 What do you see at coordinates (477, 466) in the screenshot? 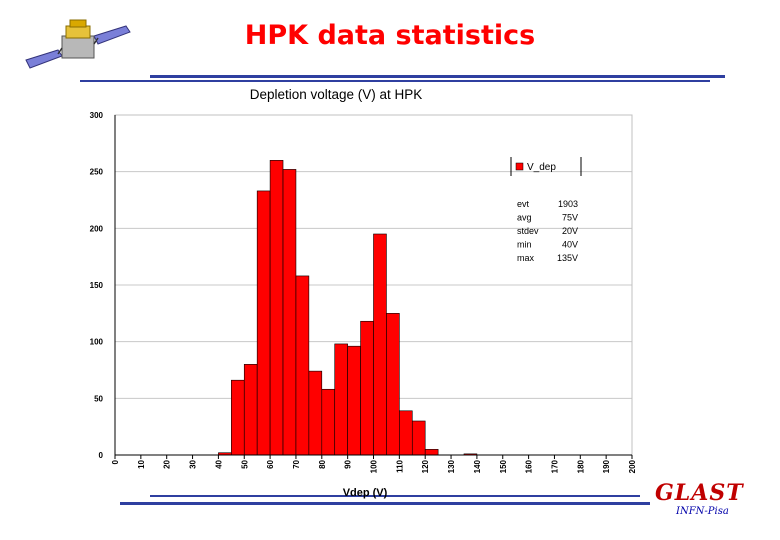
I see `x-tick-label: 140` at bounding box center [477, 466].